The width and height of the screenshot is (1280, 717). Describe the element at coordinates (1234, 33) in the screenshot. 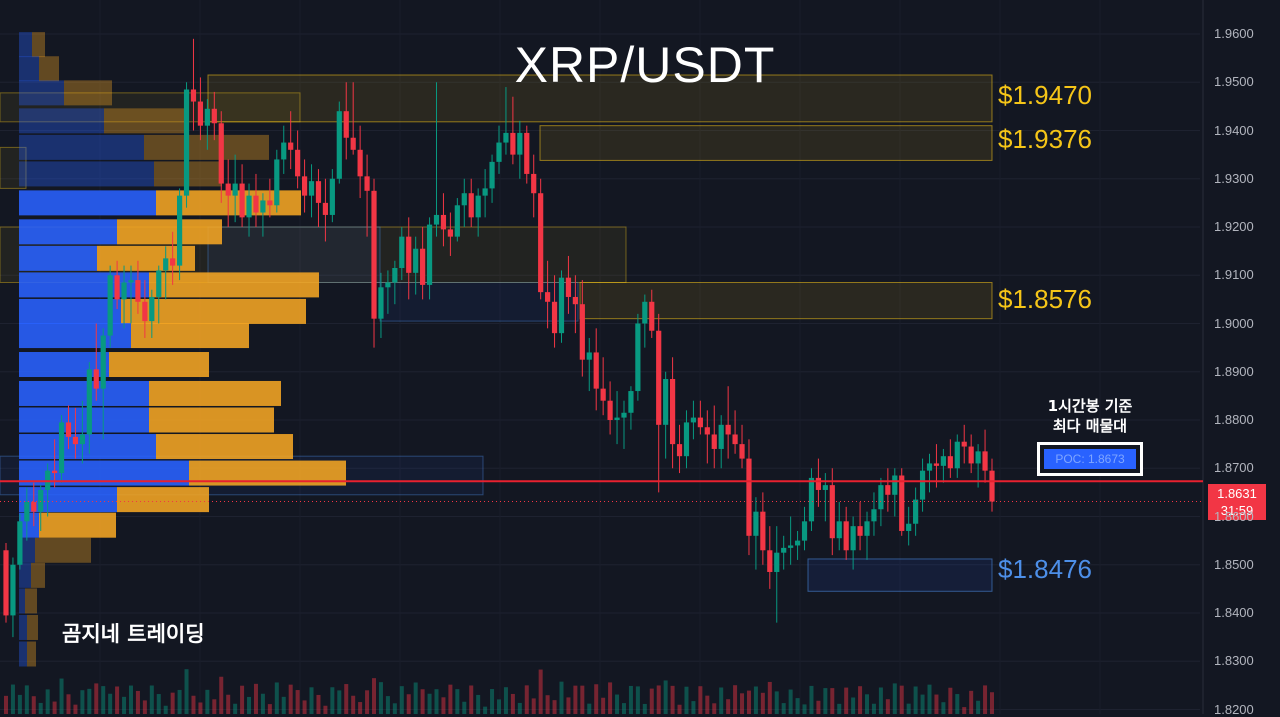

I see `y-tick-label: 1.9600` at that location.